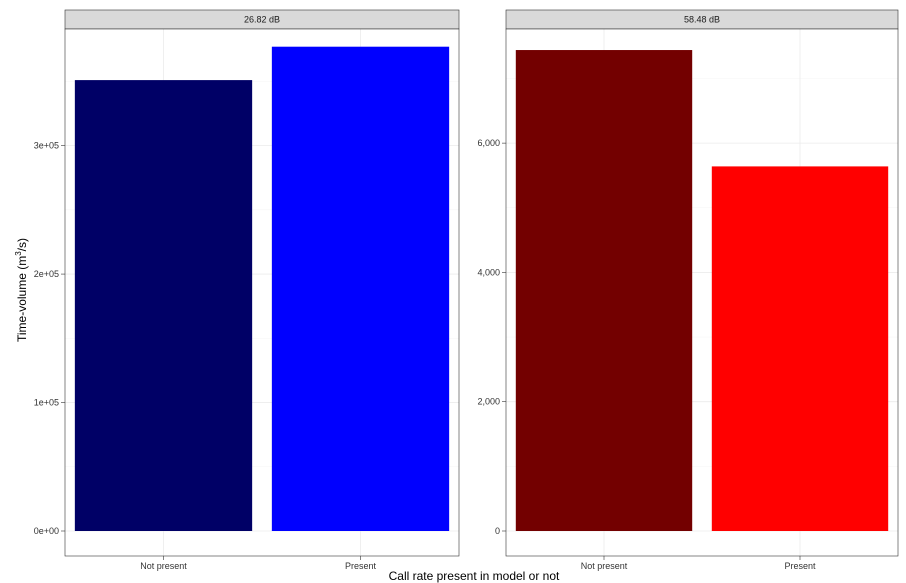  Describe the element at coordinates (262, 20) in the screenshot. I see `facet-strip-label: 26.82 dB` at that location.